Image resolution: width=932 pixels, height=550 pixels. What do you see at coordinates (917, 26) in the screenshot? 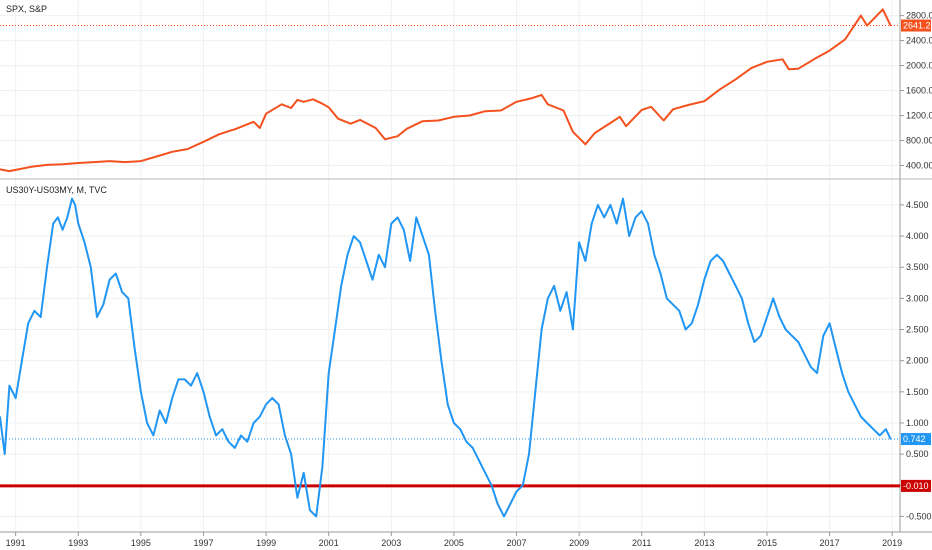
I see `last-value-label: 2641.27` at bounding box center [917, 26].